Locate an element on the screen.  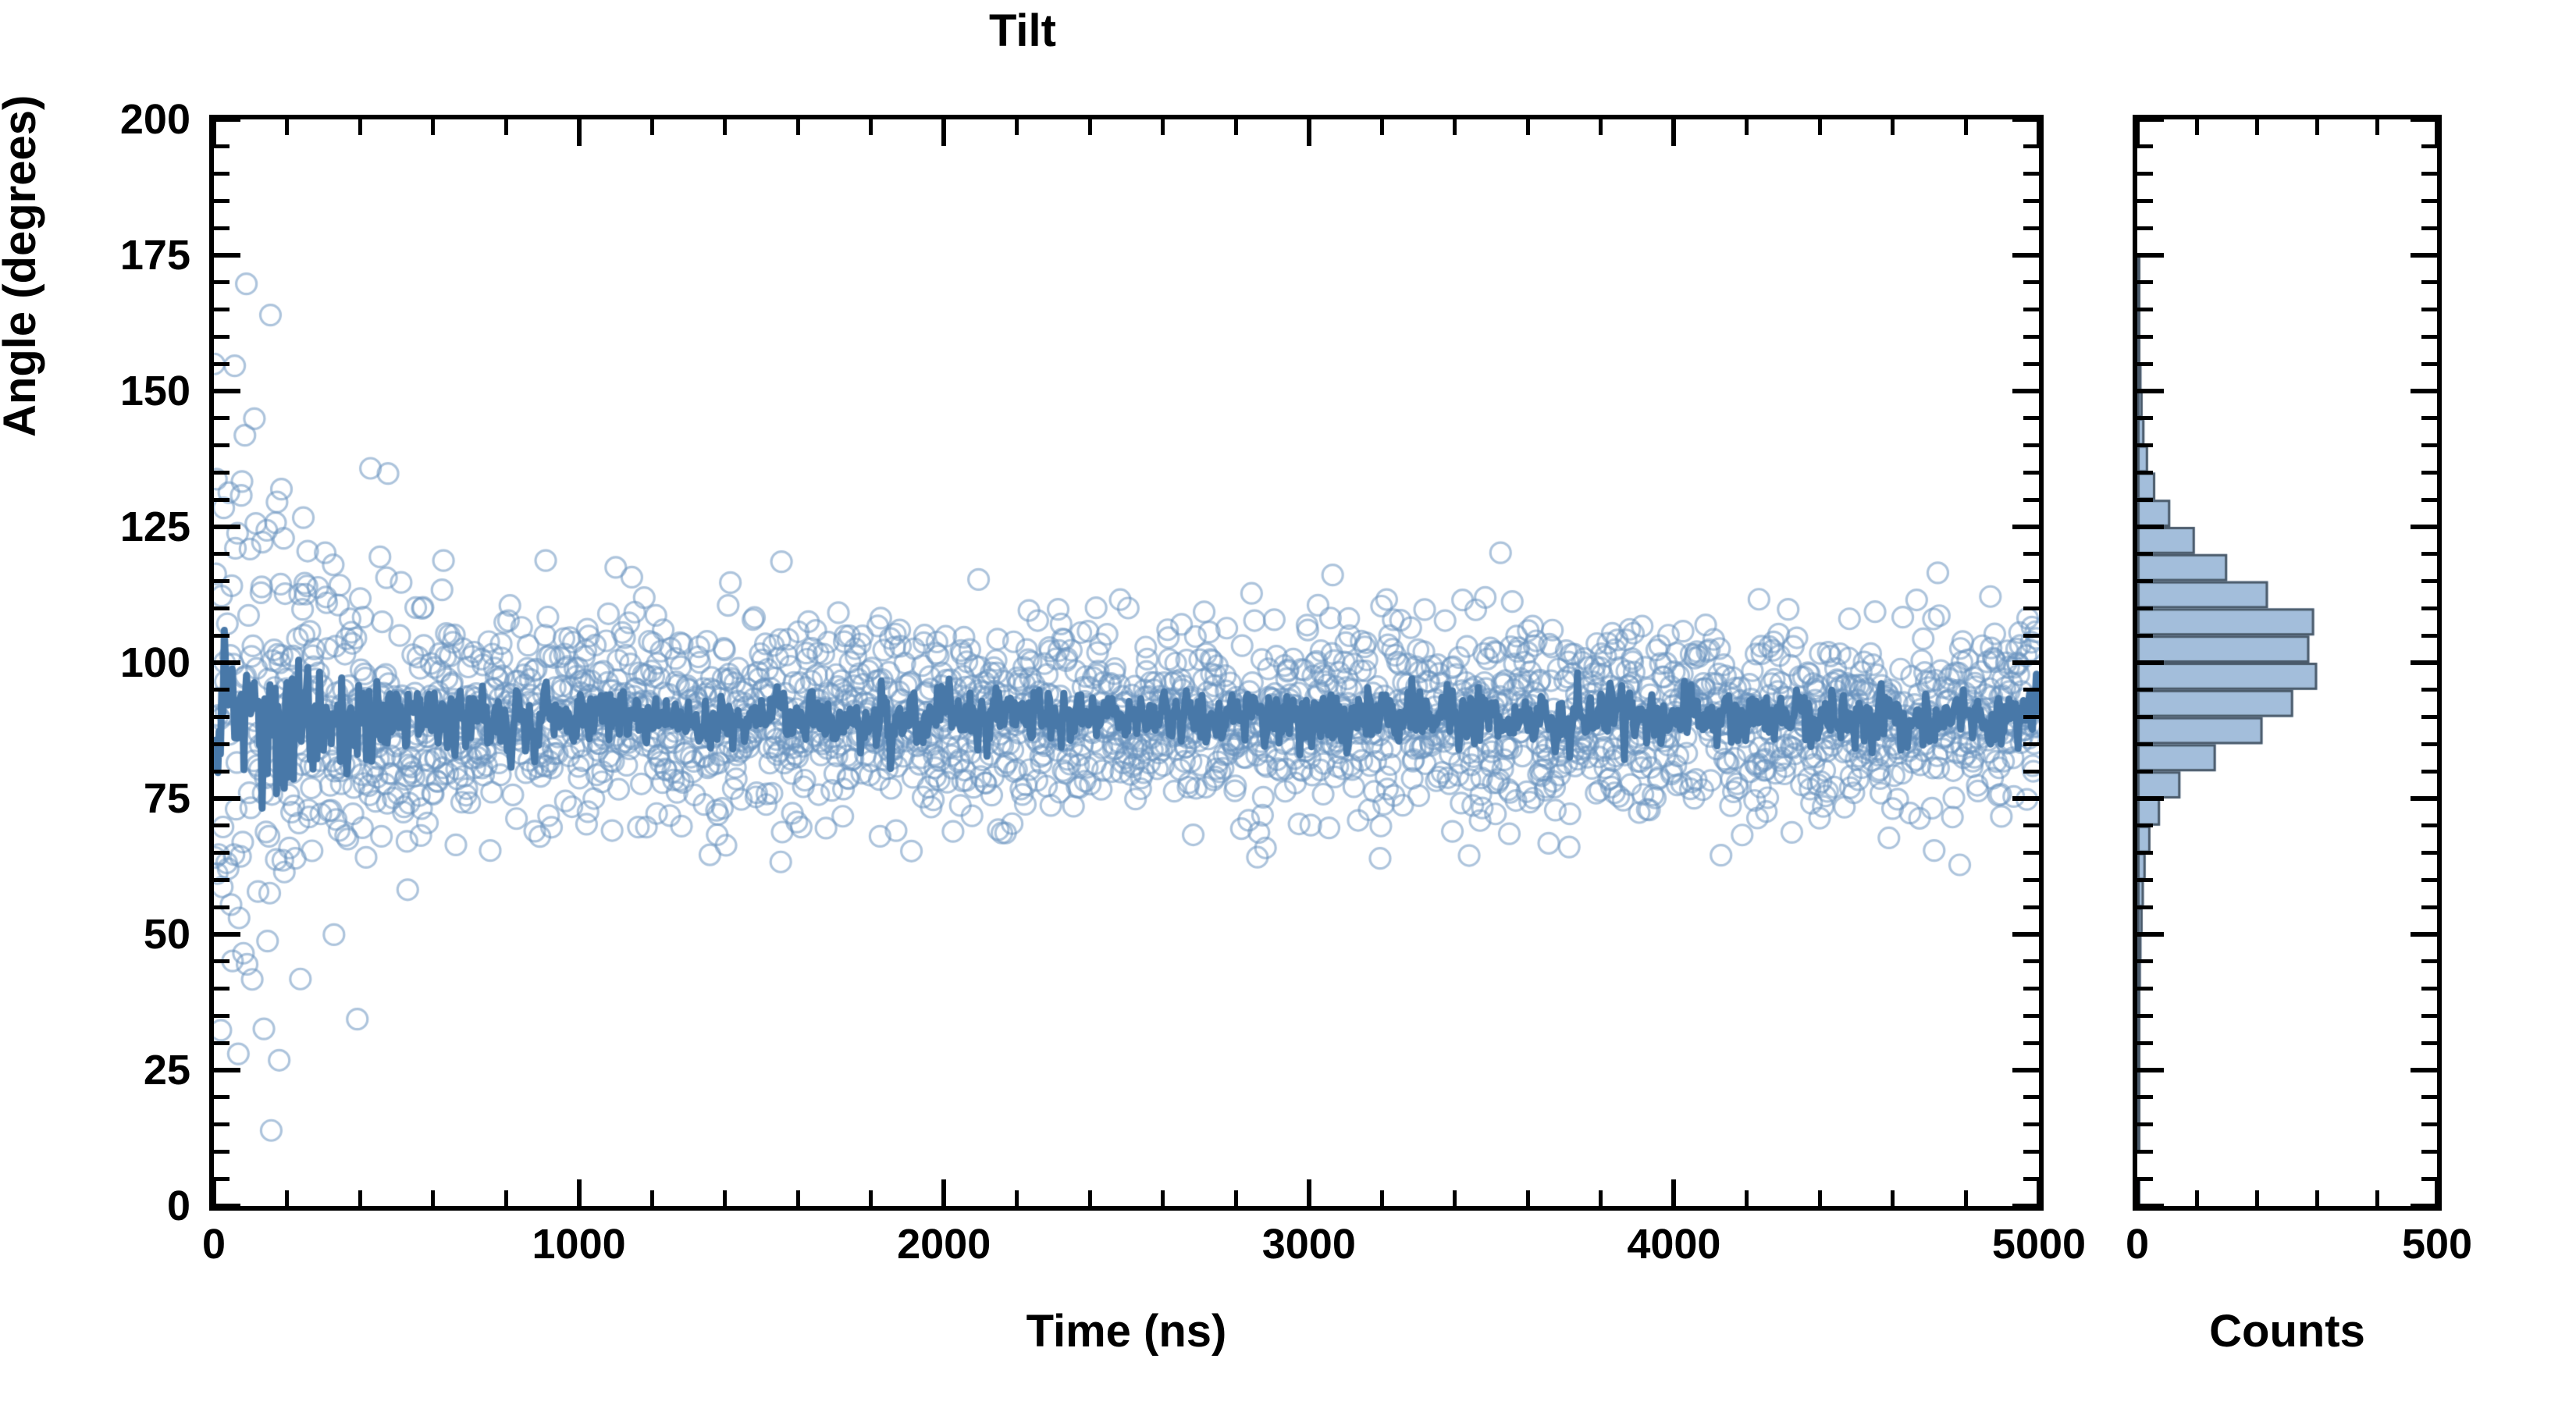
hist-x-tick-minor is located at coordinates (2257, 1198).